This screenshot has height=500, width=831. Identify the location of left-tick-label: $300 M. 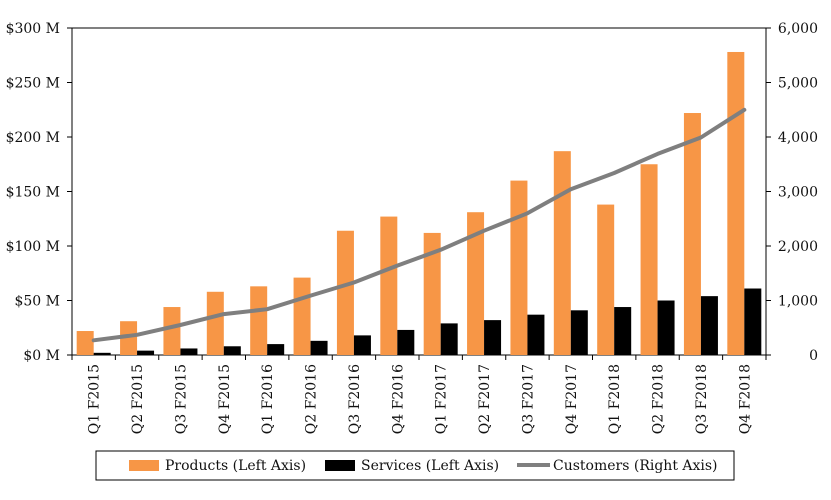
(33, 29).